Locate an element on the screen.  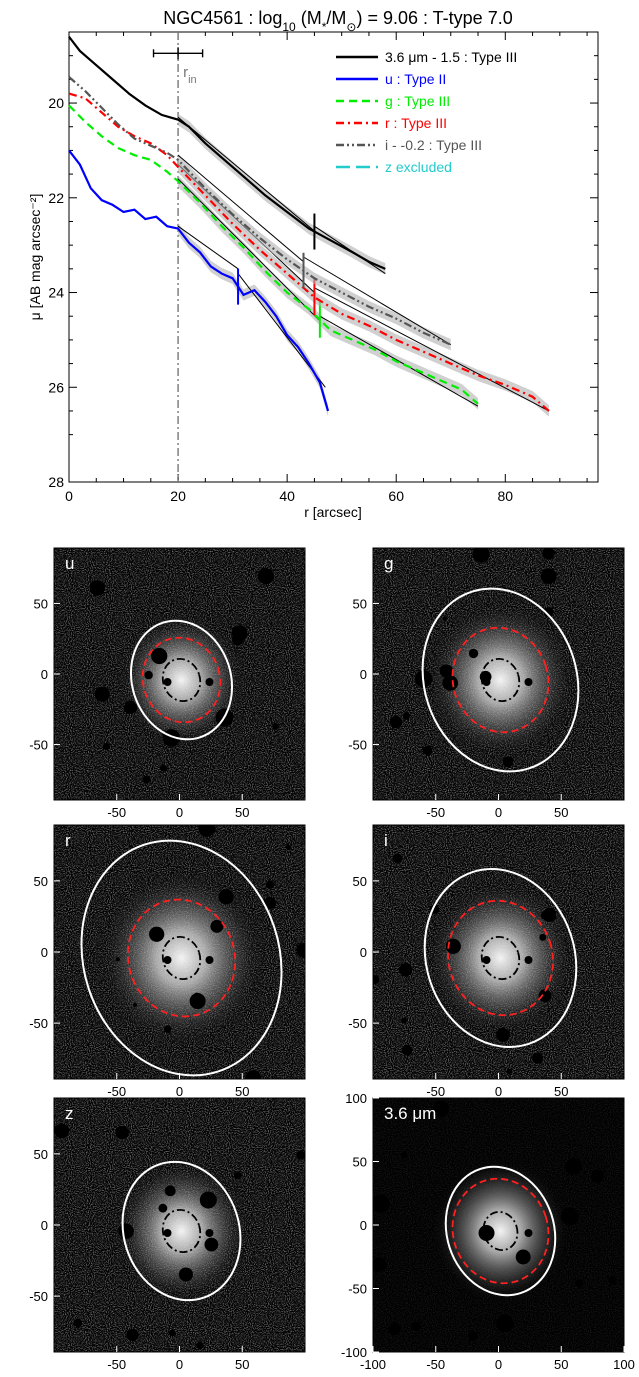
panel-y-tick-label: 100 is located at coordinates (356, 1098).